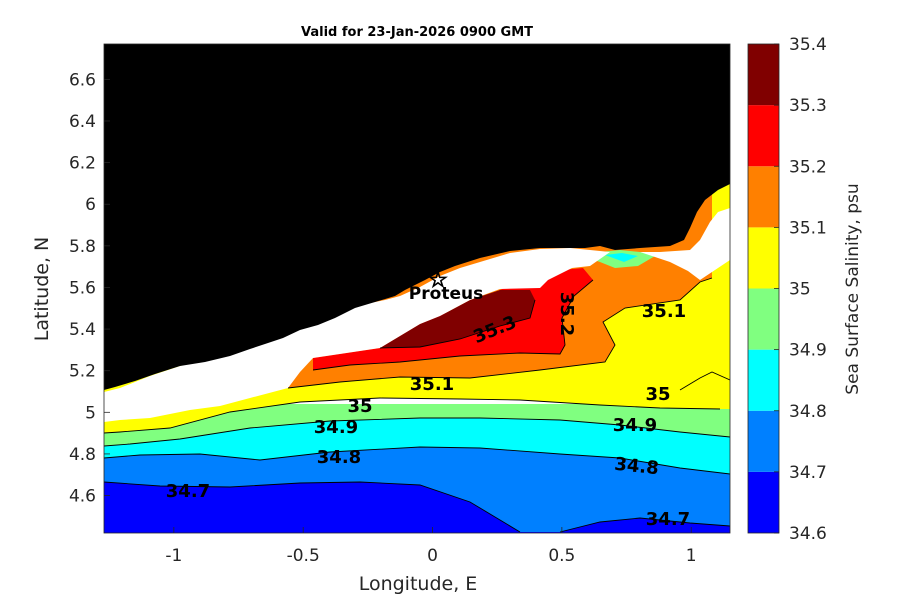 The width and height of the screenshot is (900, 600). I want to click on contour-35.2, so click(453, 325).